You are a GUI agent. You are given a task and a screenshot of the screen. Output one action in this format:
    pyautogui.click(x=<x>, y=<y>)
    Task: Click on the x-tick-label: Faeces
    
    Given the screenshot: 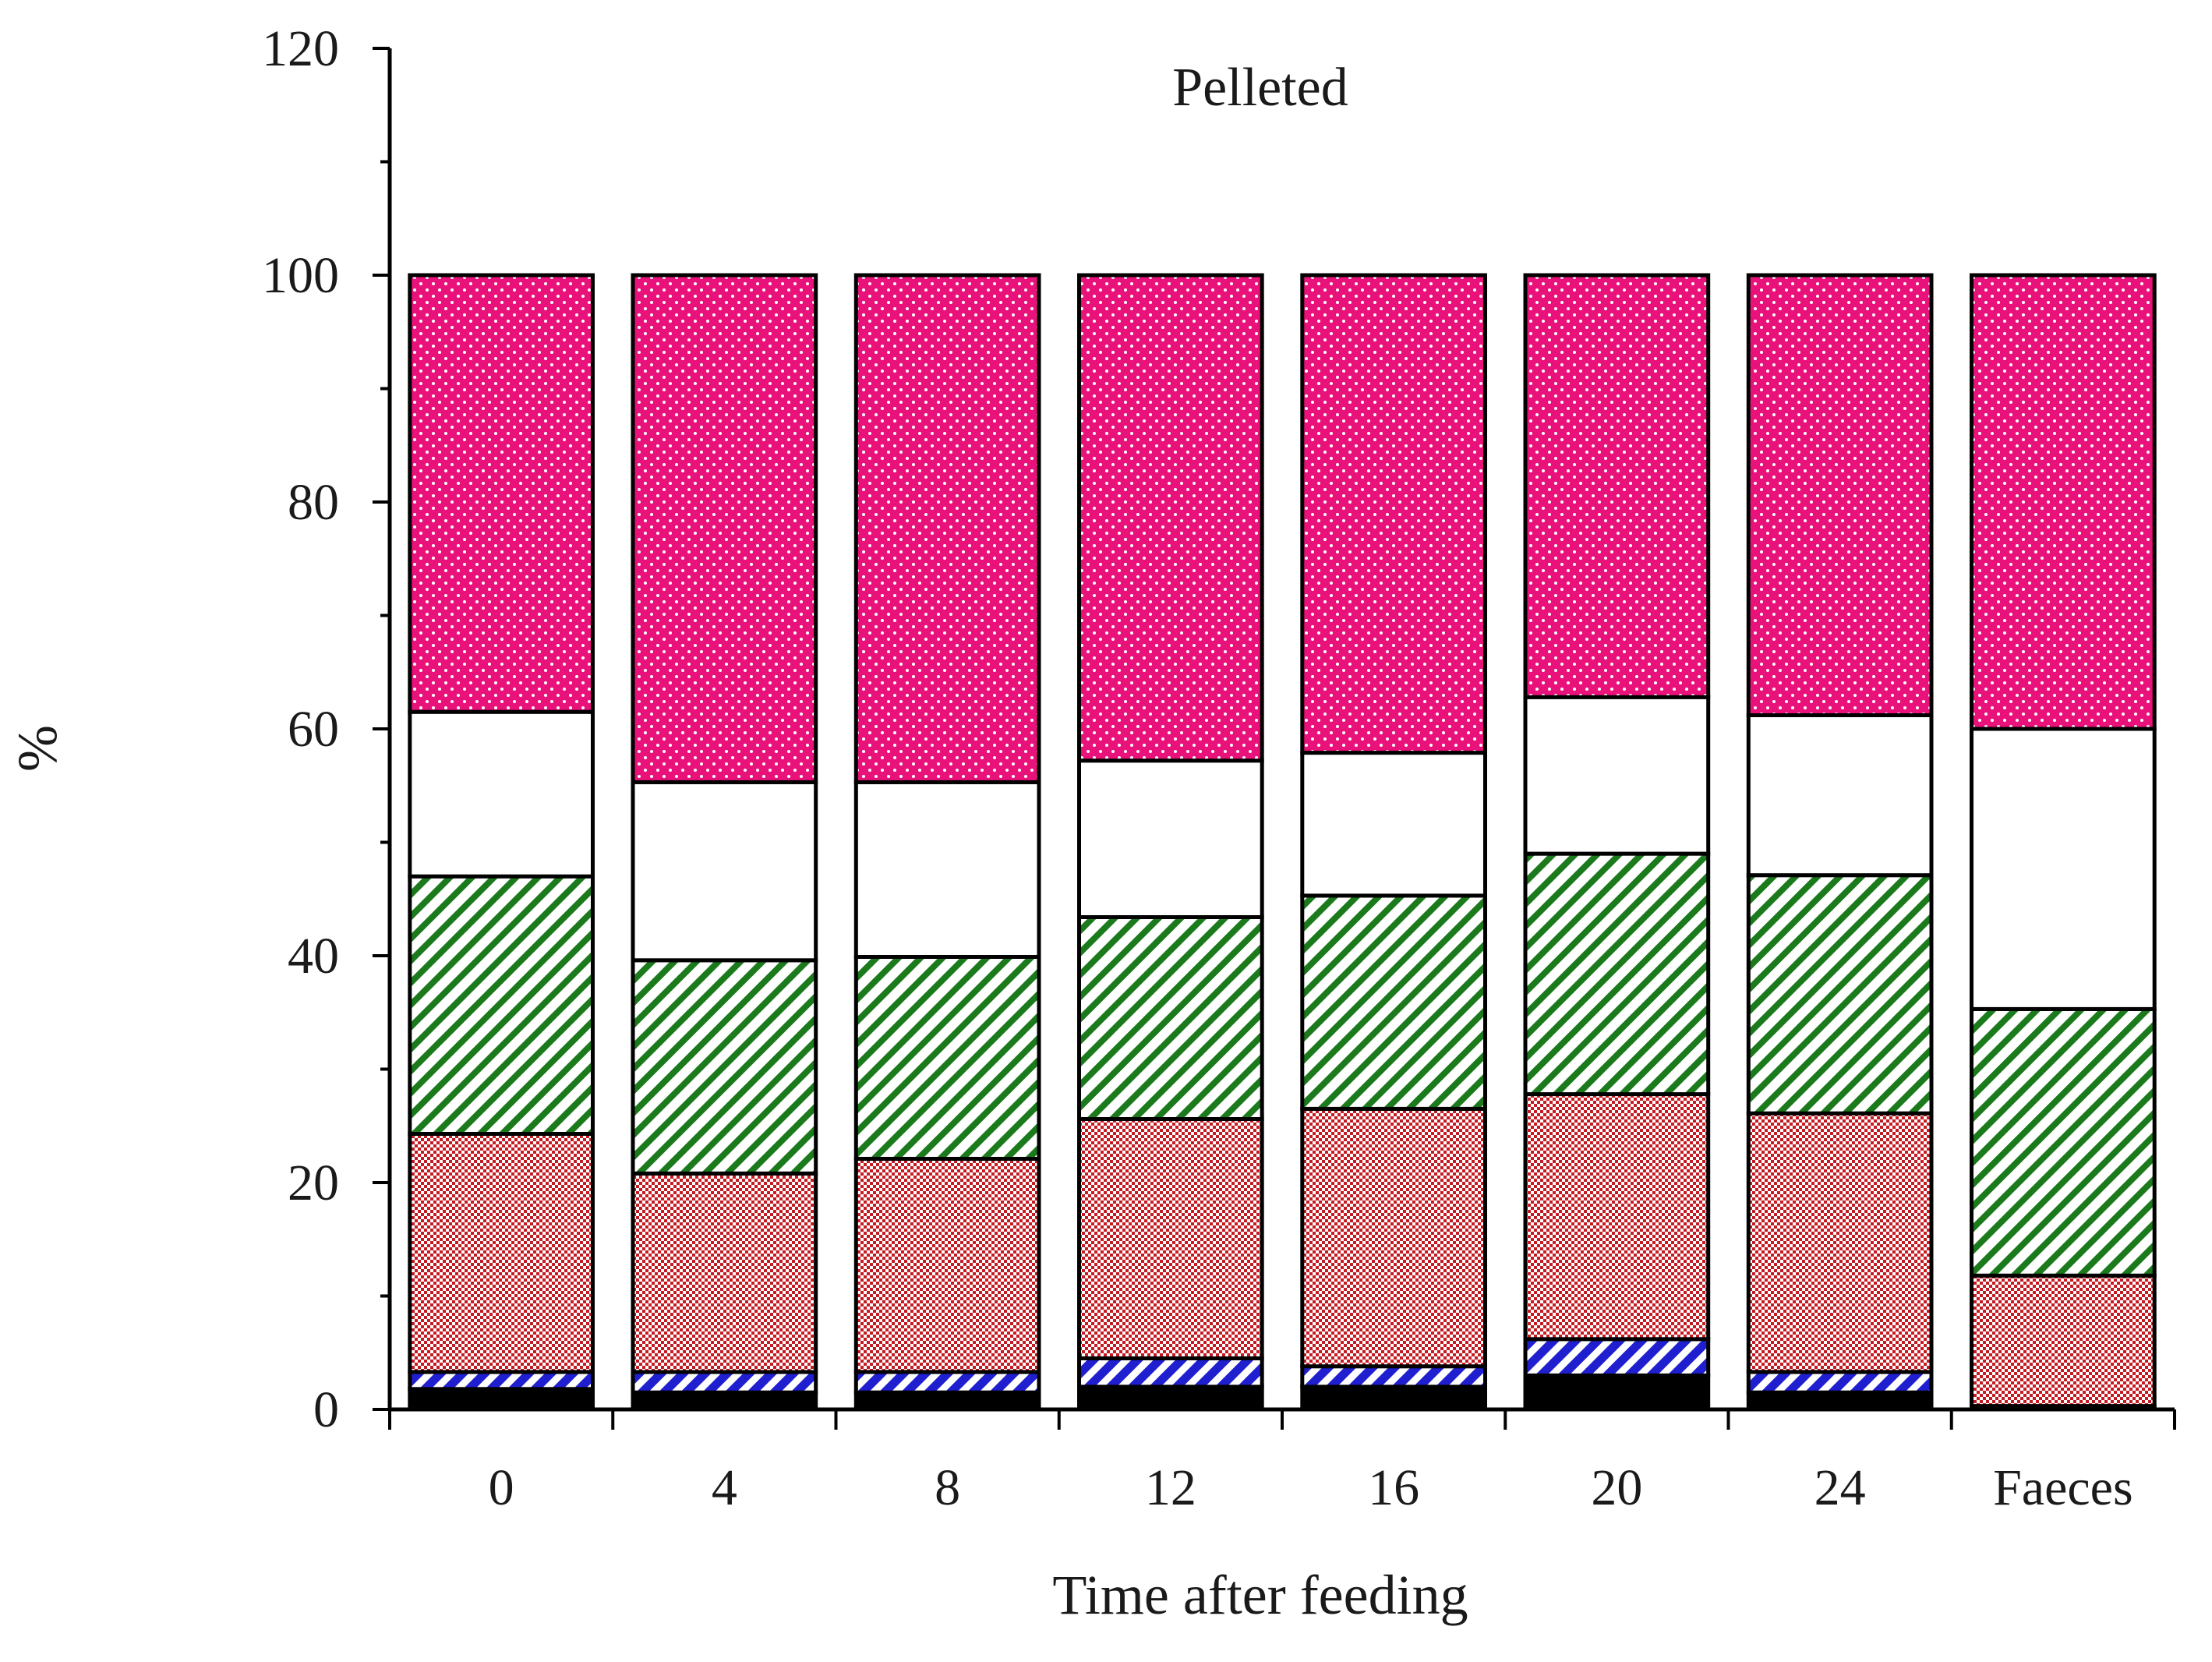 What is the action you would take?
    pyautogui.click(x=2063, y=1487)
    